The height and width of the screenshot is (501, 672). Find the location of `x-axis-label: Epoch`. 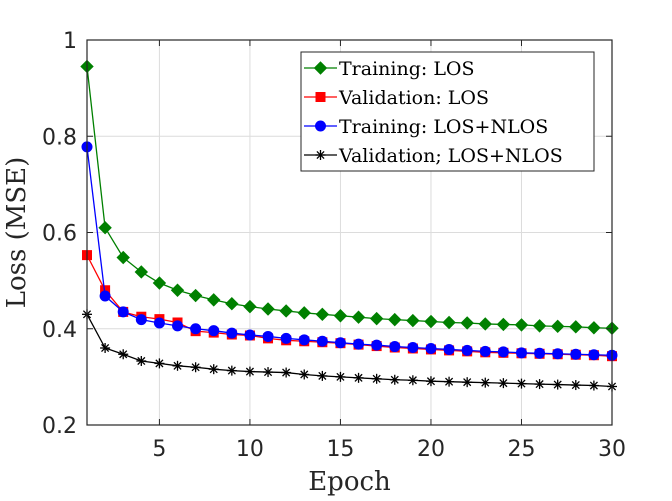

x-axis-label: Epoch is located at coordinates (349, 482).